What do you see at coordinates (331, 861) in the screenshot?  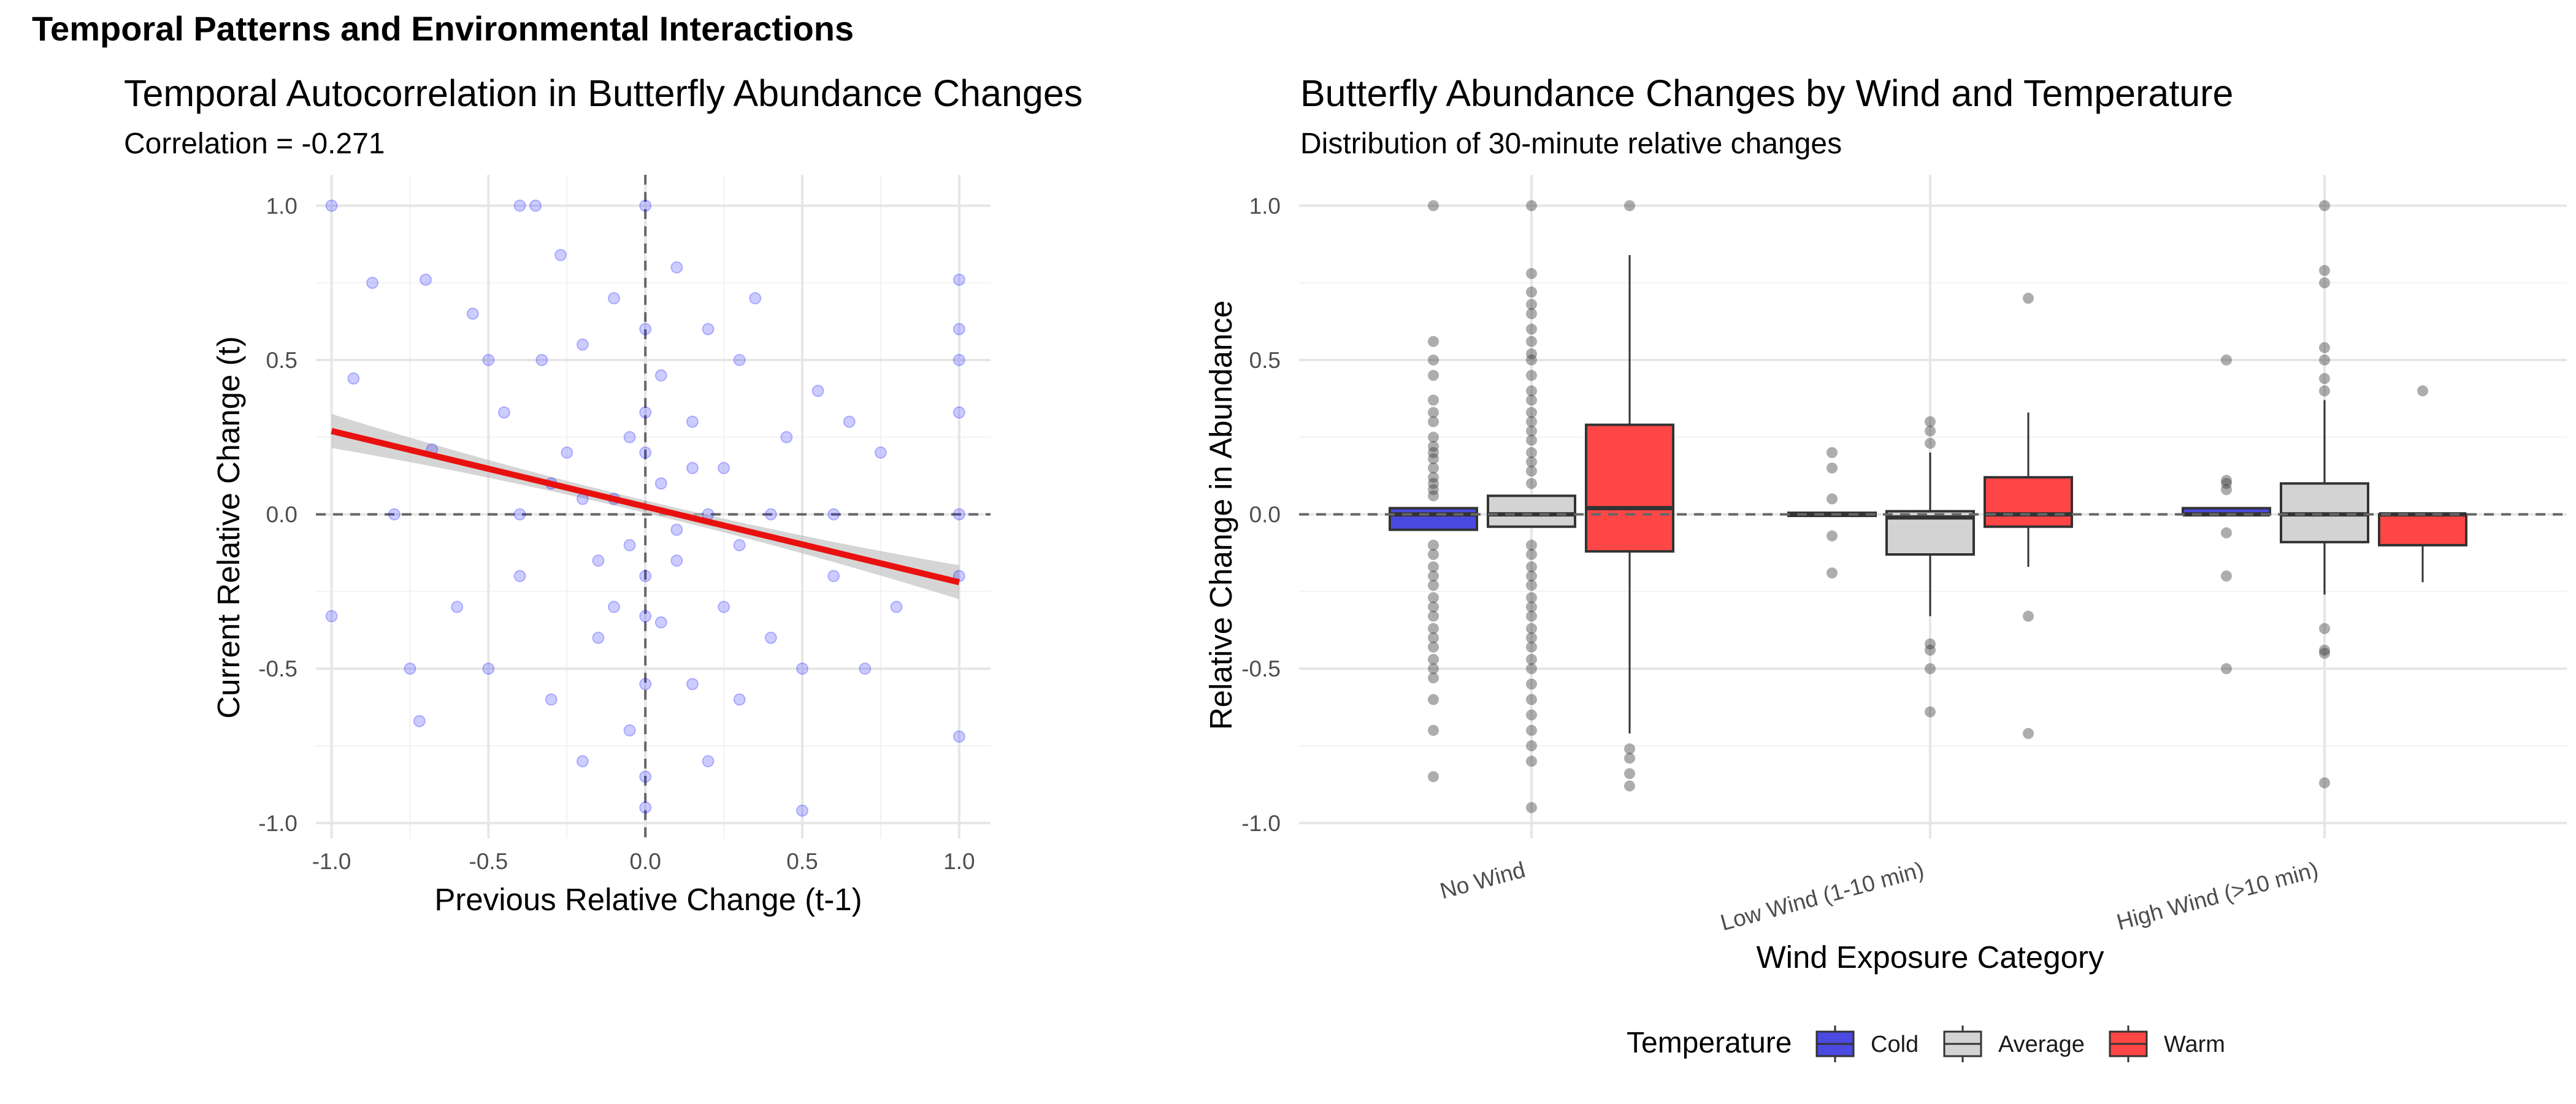 I see `x-tick-label: -1.0` at bounding box center [331, 861].